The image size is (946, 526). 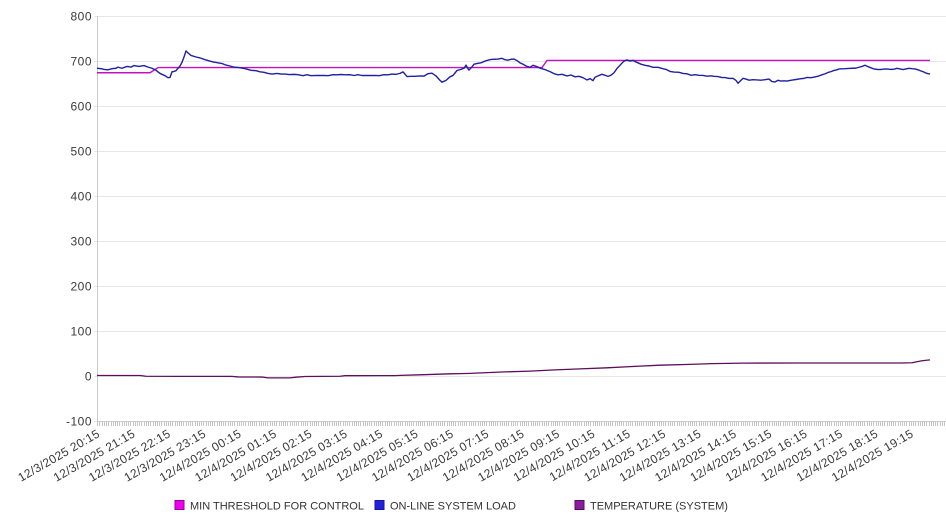 I want to click on svg-text: TEMPERATURE (SYSTEM), so click(x=659, y=507).